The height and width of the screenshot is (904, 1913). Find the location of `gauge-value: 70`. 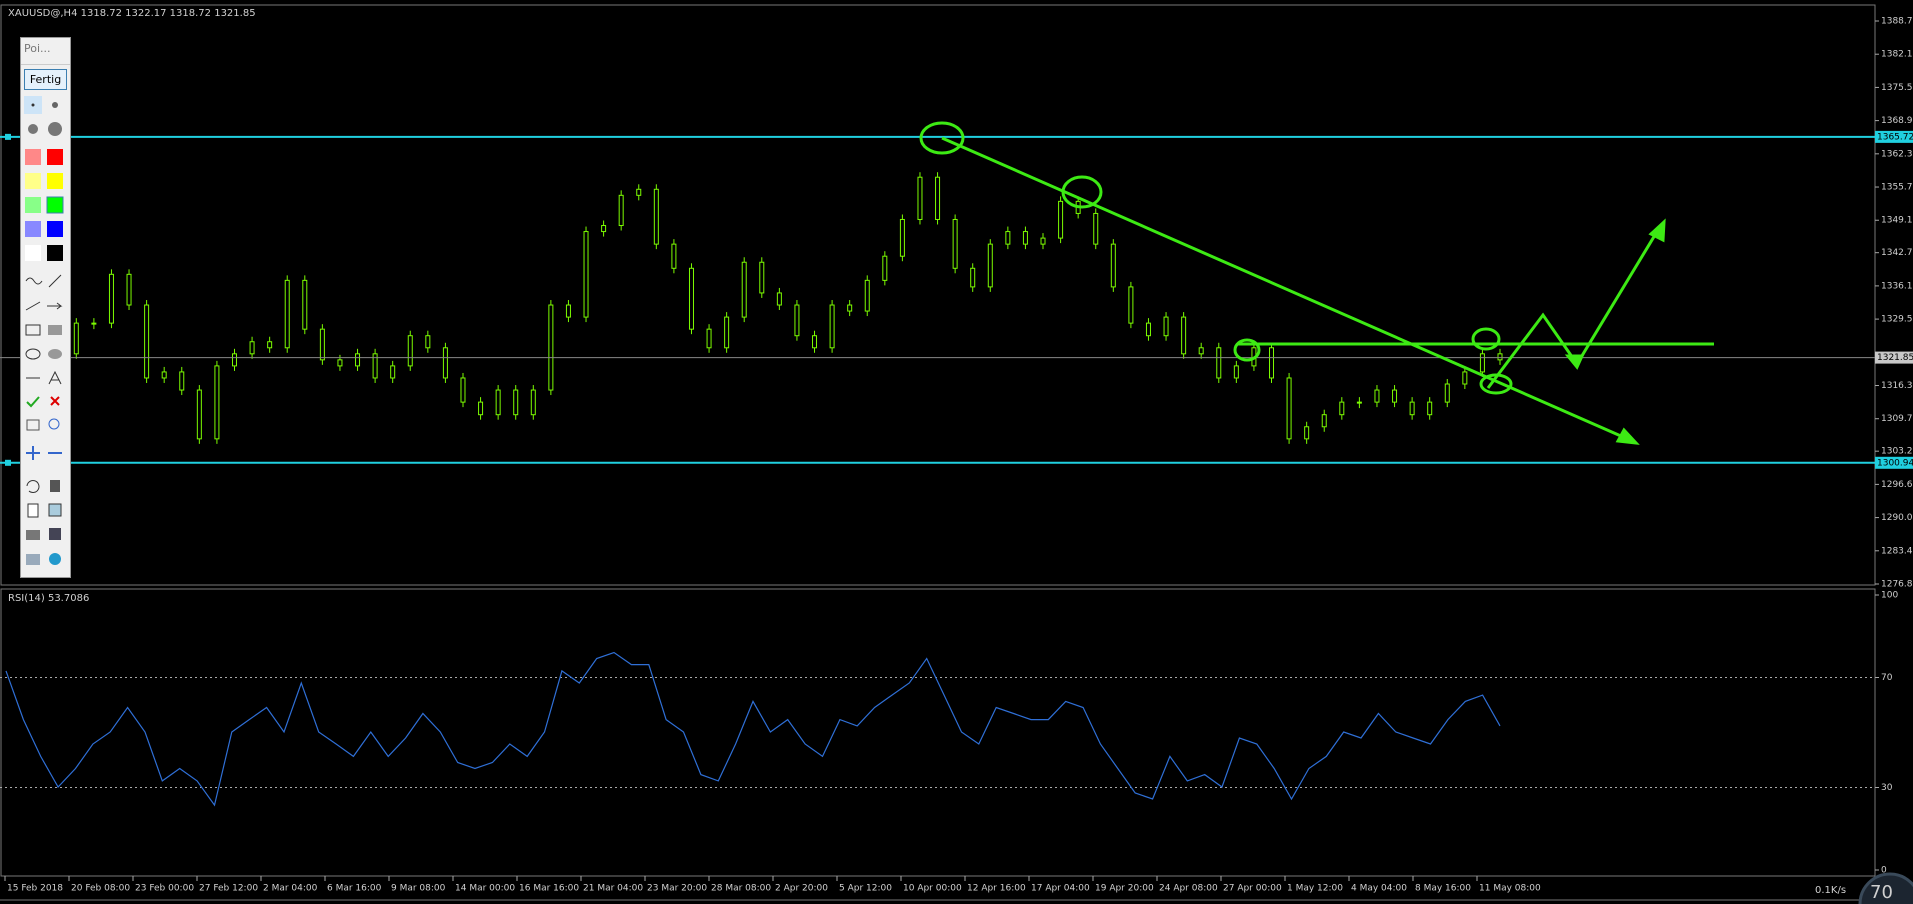

gauge-value: 70 is located at coordinates (1881, 892).